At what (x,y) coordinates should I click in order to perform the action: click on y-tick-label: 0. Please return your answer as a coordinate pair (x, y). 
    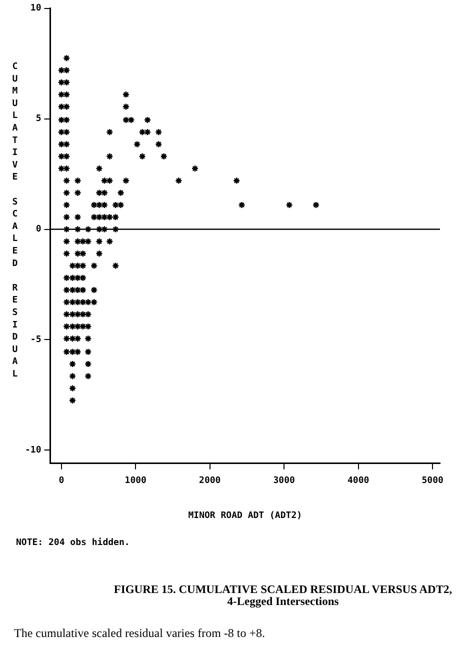
    Looking at the image, I should click on (39, 229).